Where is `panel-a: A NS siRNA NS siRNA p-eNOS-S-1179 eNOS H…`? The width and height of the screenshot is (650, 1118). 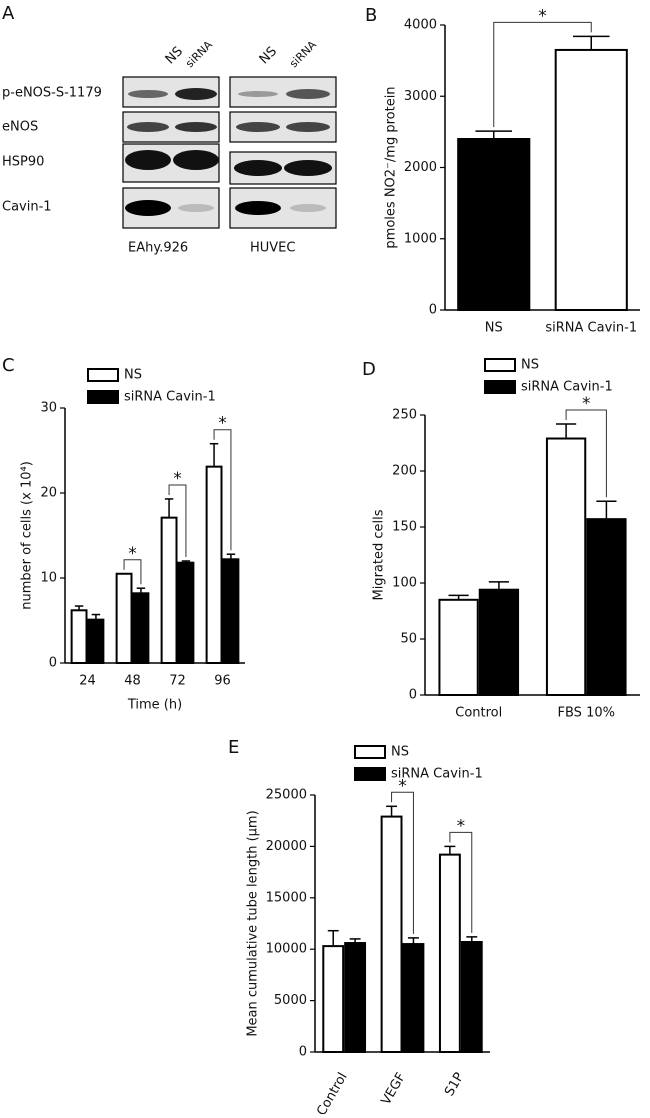
panel-a: A NS siRNA NS siRNA p-eNOS-S-1179 eNOS H… is located at coordinates (169, 129).